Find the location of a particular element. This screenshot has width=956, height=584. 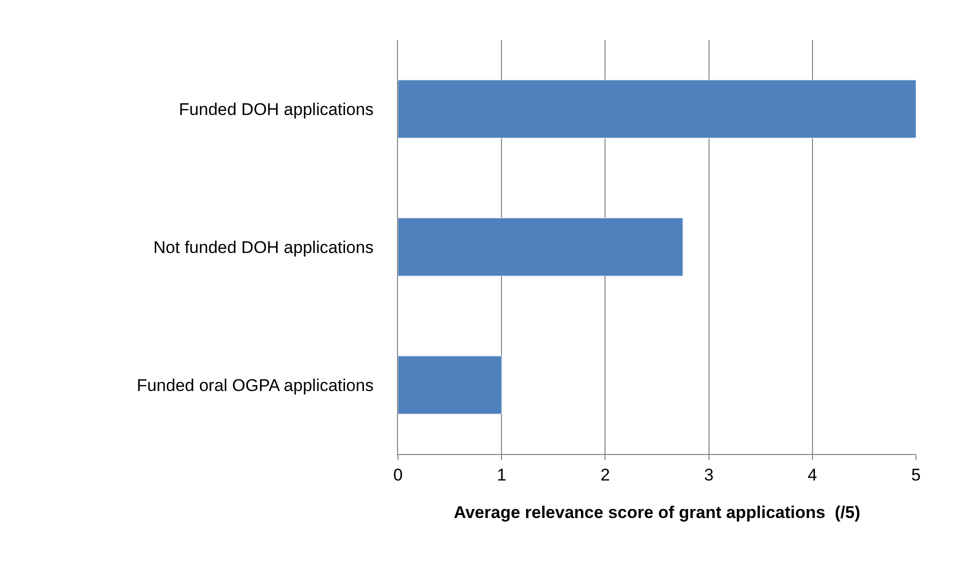

x-tick-label: 5 is located at coordinates (916, 474).